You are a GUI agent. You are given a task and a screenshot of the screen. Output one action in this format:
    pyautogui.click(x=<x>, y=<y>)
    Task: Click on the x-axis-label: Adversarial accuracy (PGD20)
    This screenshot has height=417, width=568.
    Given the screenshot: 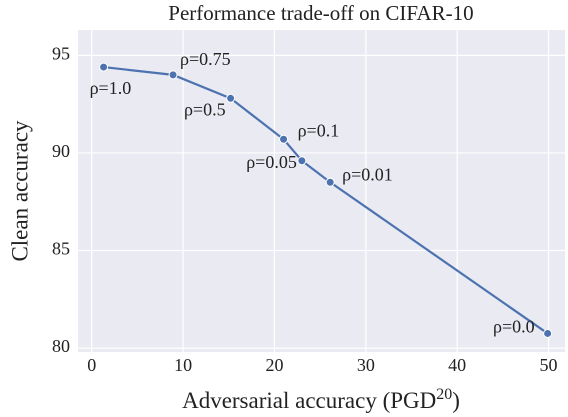 What is the action you would take?
    pyautogui.click(x=321, y=400)
    